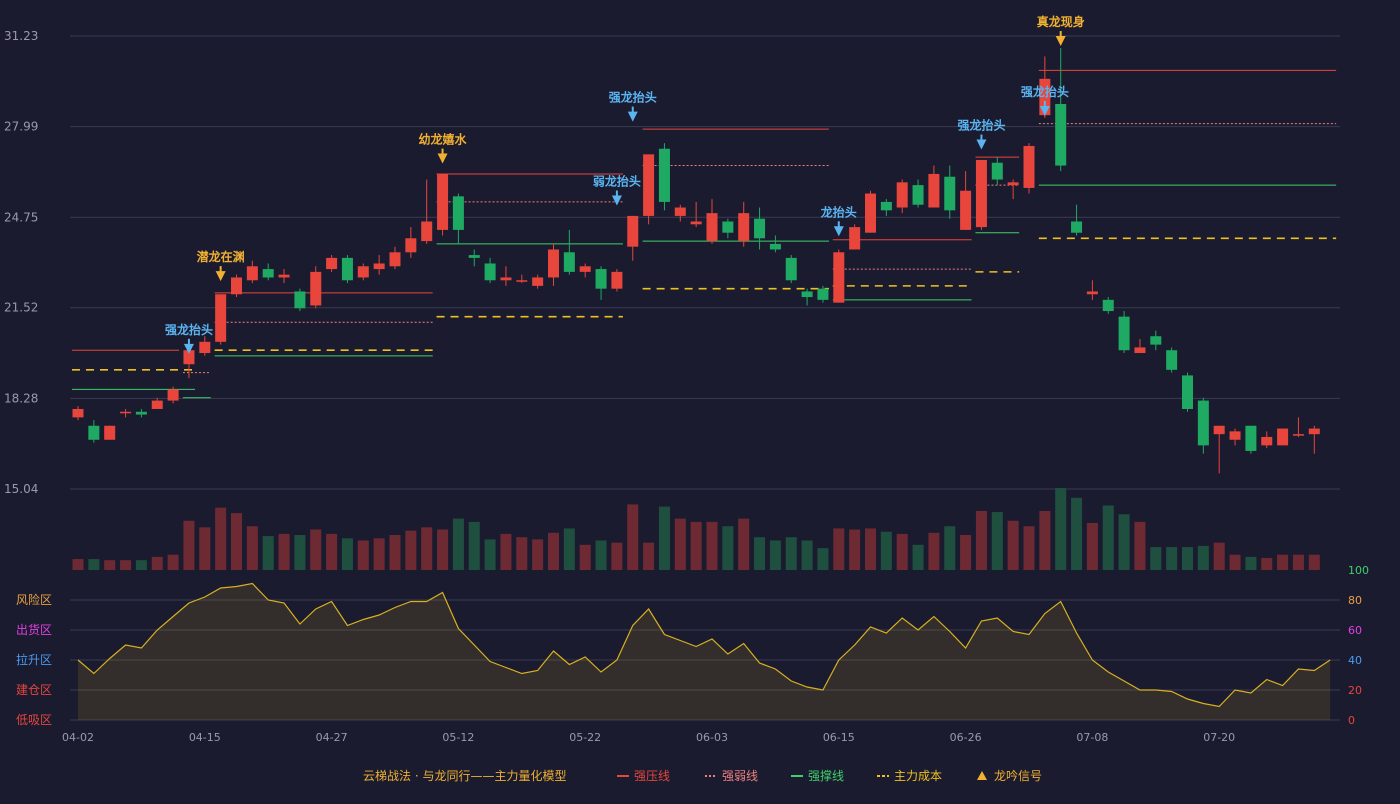 The image size is (1400, 804). What do you see at coordinates (1092, 737) in the screenshot?
I see `x-tick-label: 07-08` at bounding box center [1092, 737].